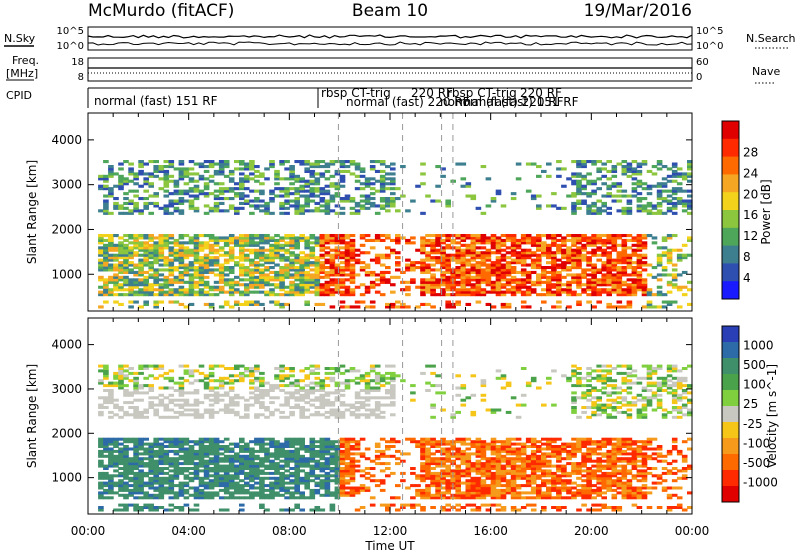  I want to click on cpid-label-0: normal (fast) 151 RF, so click(156, 101).